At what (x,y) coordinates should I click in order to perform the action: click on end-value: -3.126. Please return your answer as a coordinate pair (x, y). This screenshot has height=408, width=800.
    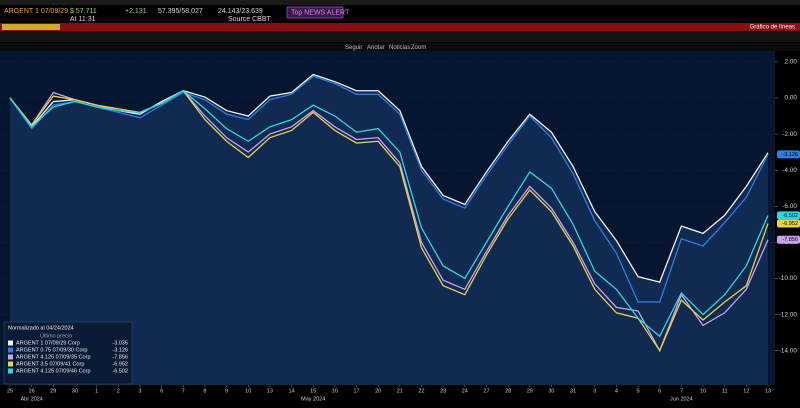
    Looking at the image, I should click on (790, 155).